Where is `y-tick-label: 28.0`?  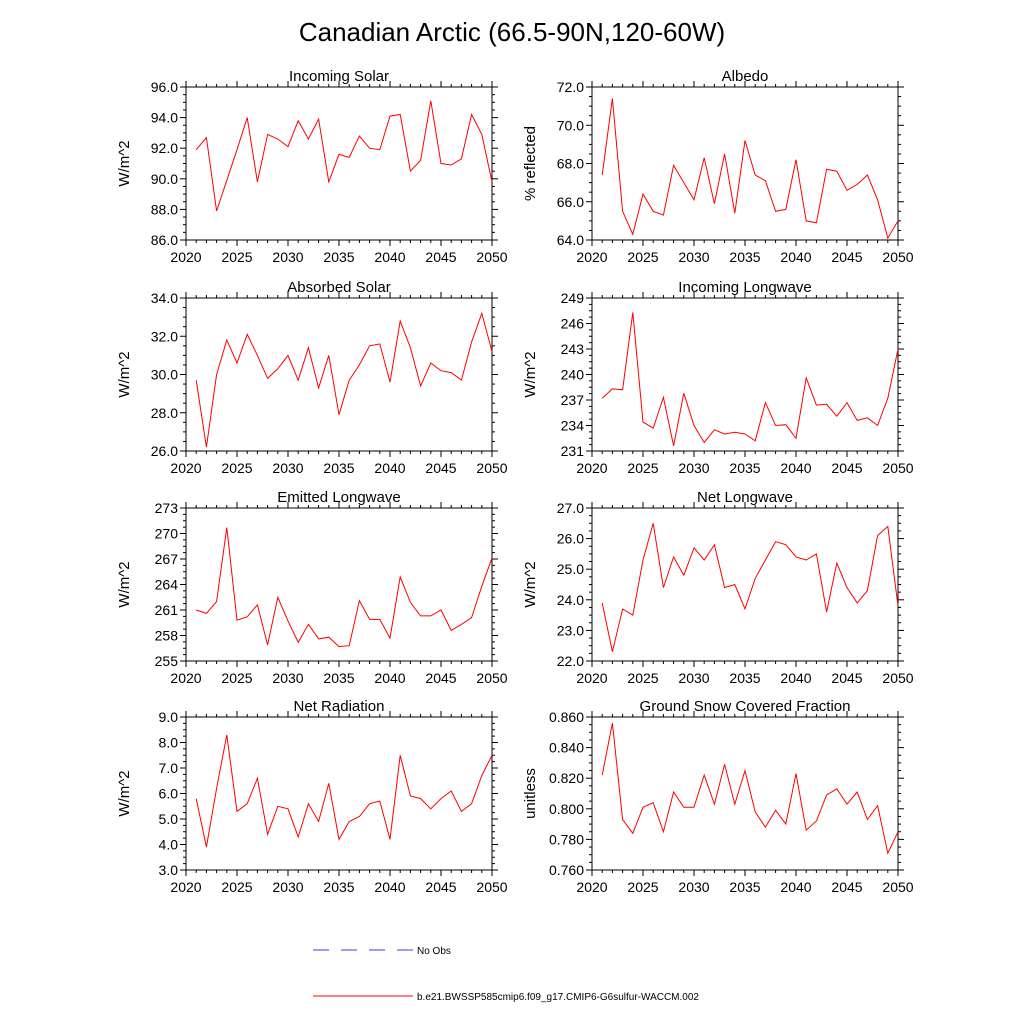
y-tick-label: 28.0 is located at coordinates (164, 413).